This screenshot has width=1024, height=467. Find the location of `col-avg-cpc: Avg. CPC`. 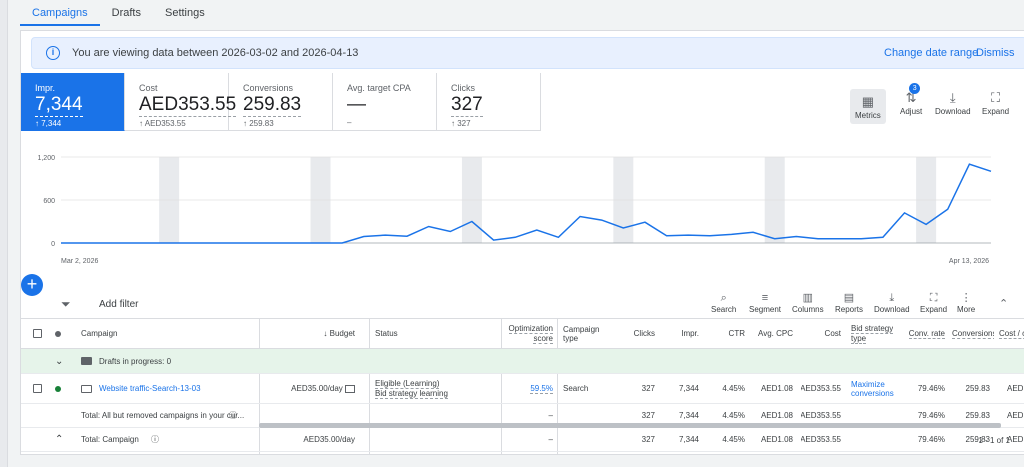

col-avg-cpc: Avg. CPC is located at coordinates (775, 333).